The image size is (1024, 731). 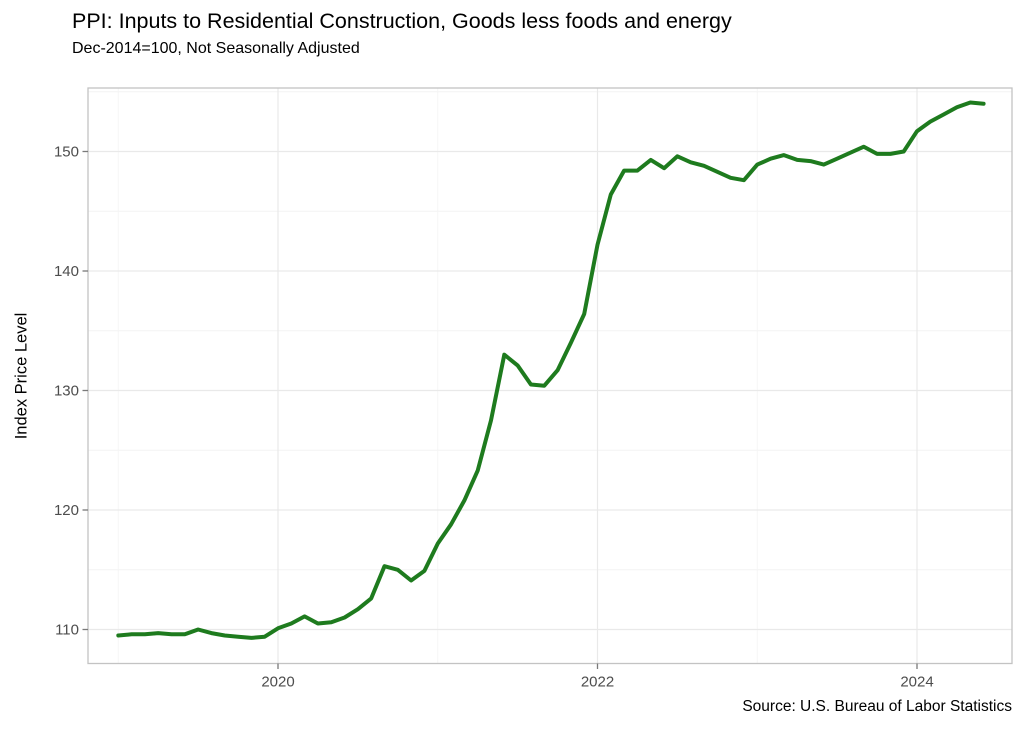 What do you see at coordinates (66, 510) in the screenshot?
I see `y-tick-label: 120` at bounding box center [66, 510].